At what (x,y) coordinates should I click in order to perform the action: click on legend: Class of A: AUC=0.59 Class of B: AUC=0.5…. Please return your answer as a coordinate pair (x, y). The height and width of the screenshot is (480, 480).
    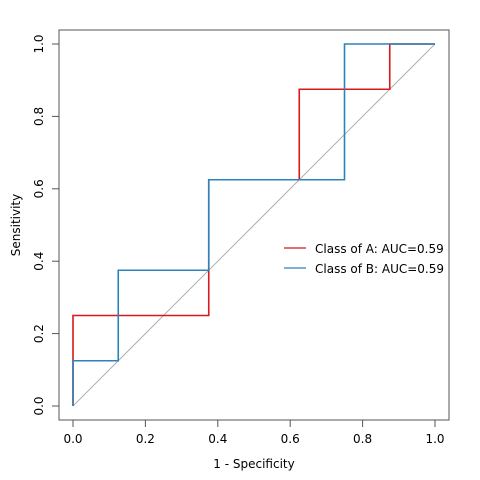
    Looking at the image, I should click on (364, 259).